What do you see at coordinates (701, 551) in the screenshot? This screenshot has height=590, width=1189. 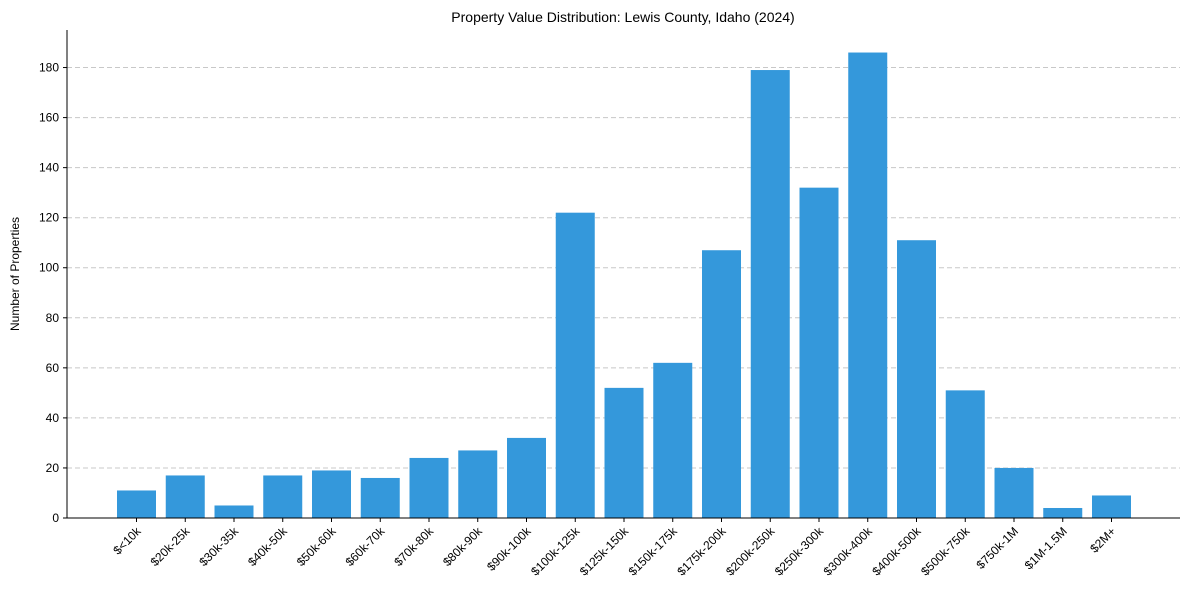 I see `x-tick-label: $175k-200k` at bounding box center [701, 551].